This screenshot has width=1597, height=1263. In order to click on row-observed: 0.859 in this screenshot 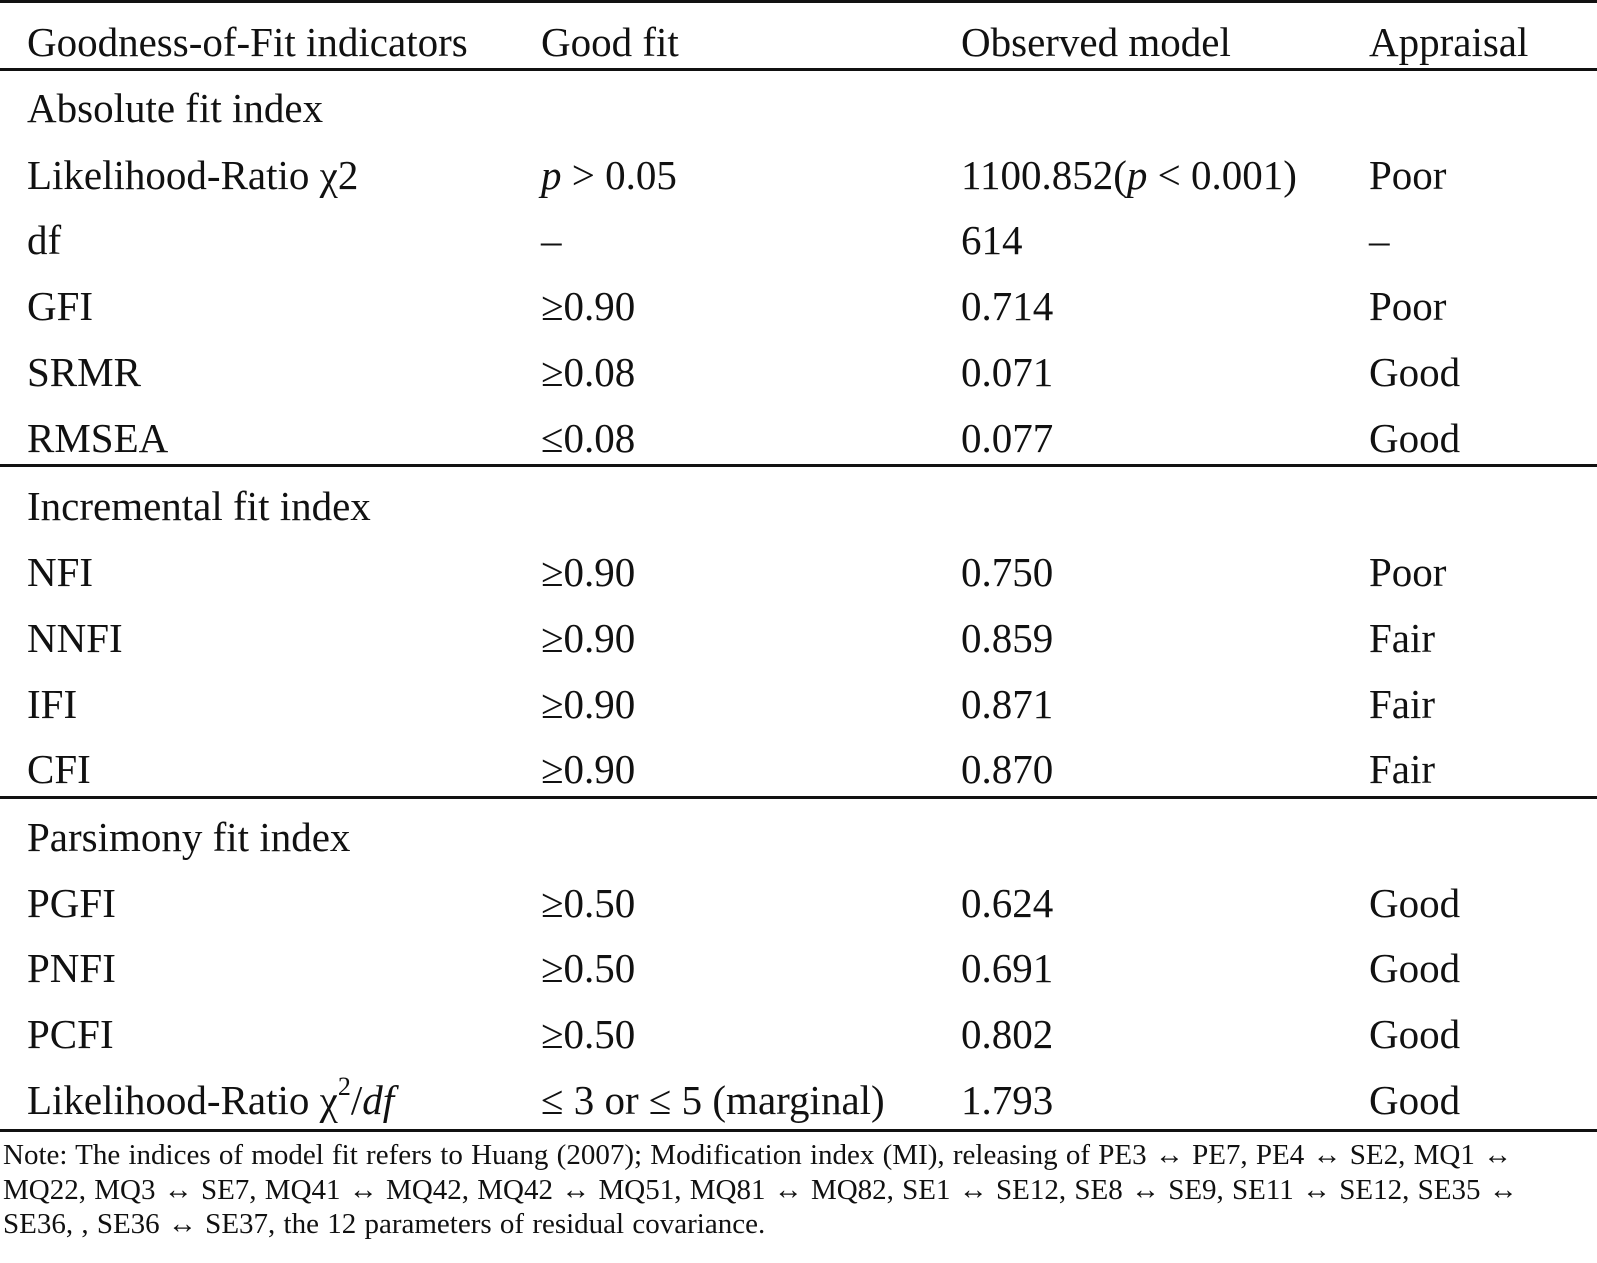, I will do `click(1007, 638)`.